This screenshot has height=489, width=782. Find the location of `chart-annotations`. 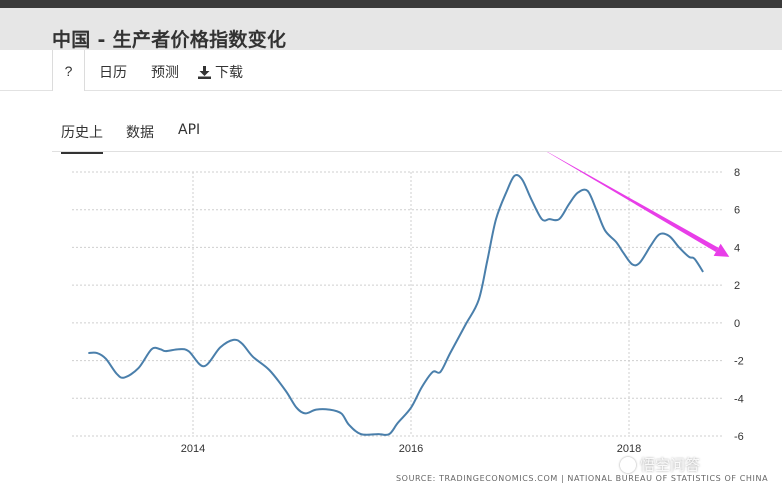

chart-annotations is located at coordinates (638, 204).